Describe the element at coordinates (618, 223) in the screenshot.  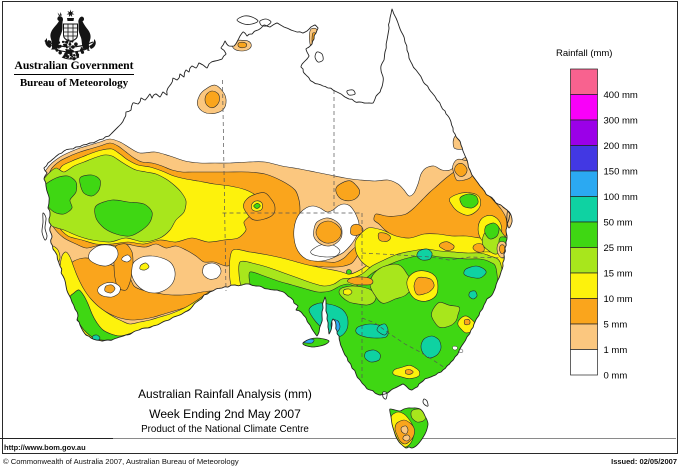
I see `svg-text: 50 mm` at that location.